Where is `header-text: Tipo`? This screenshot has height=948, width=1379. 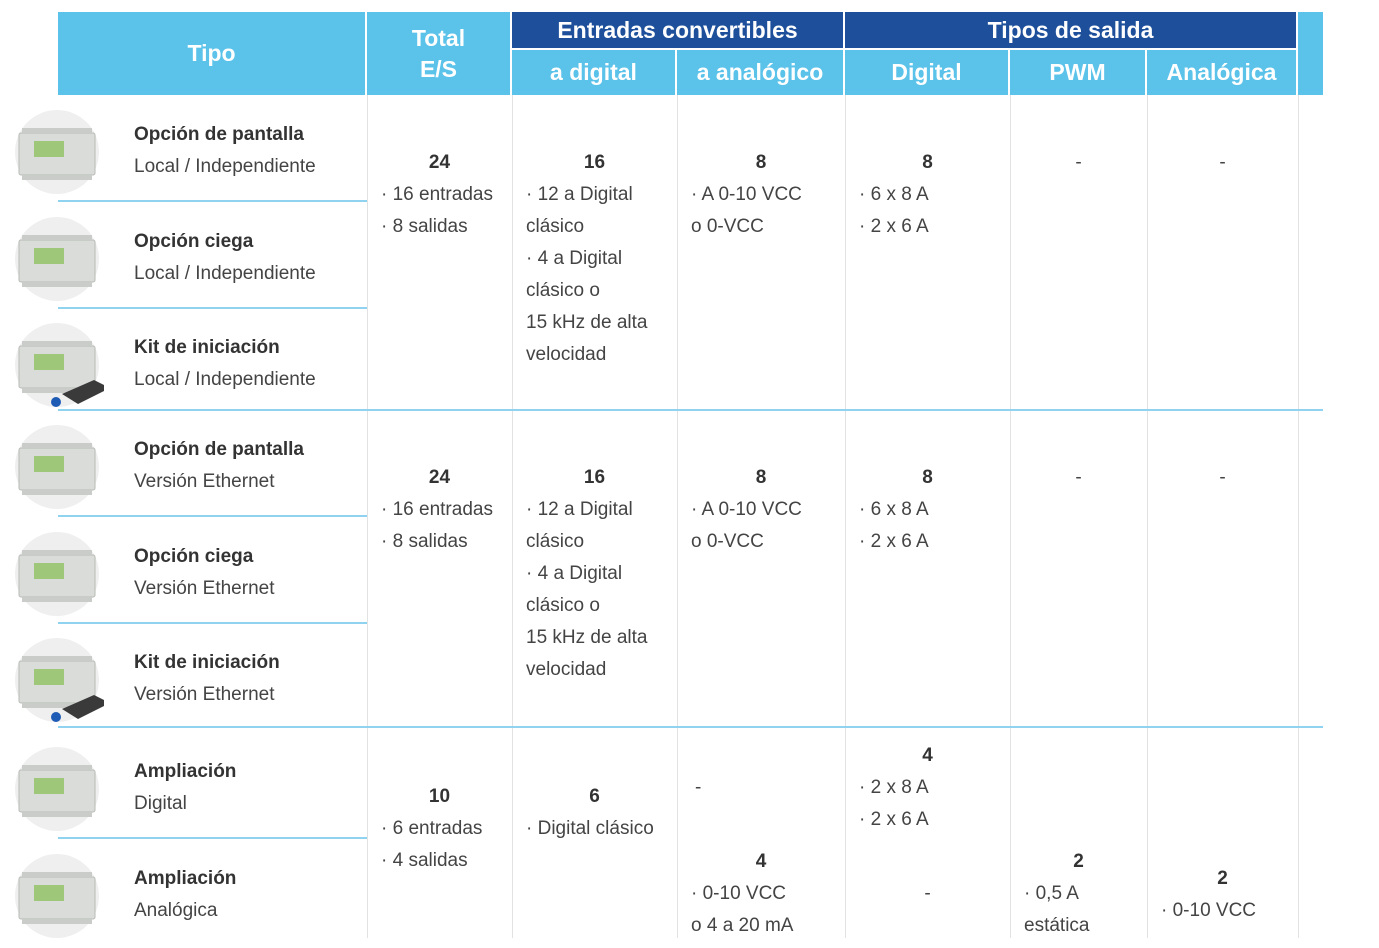 header-text: Tipo is located at coordinates (211, 53).